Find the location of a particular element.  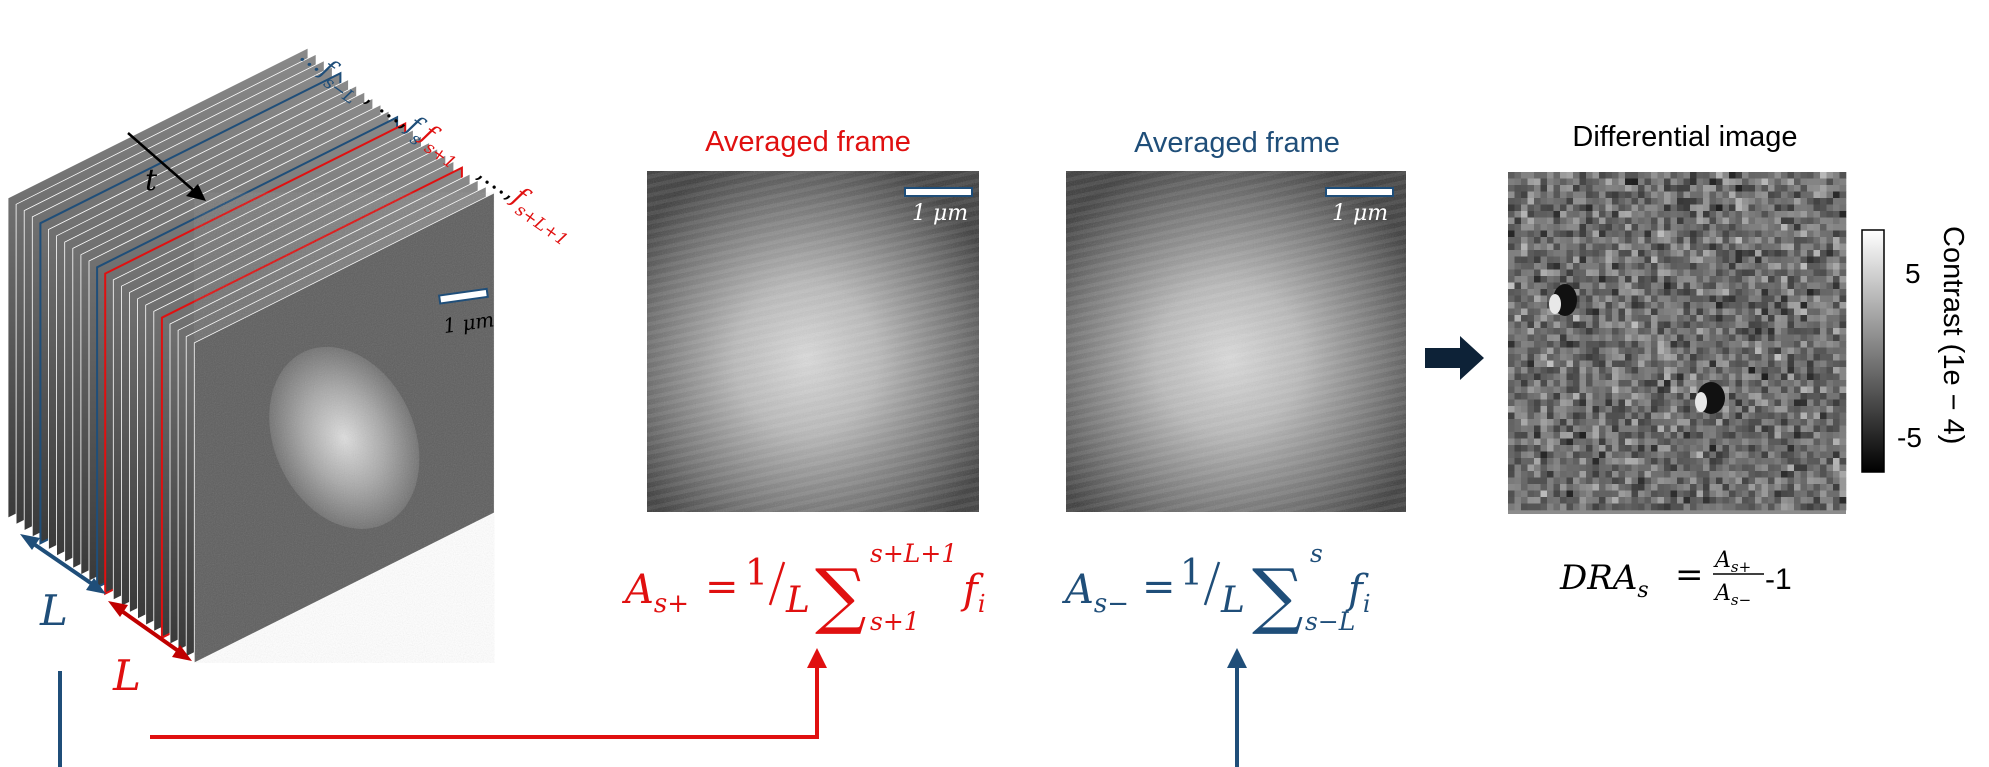

result-arrow-icon is located at coordinates (1454, 358).